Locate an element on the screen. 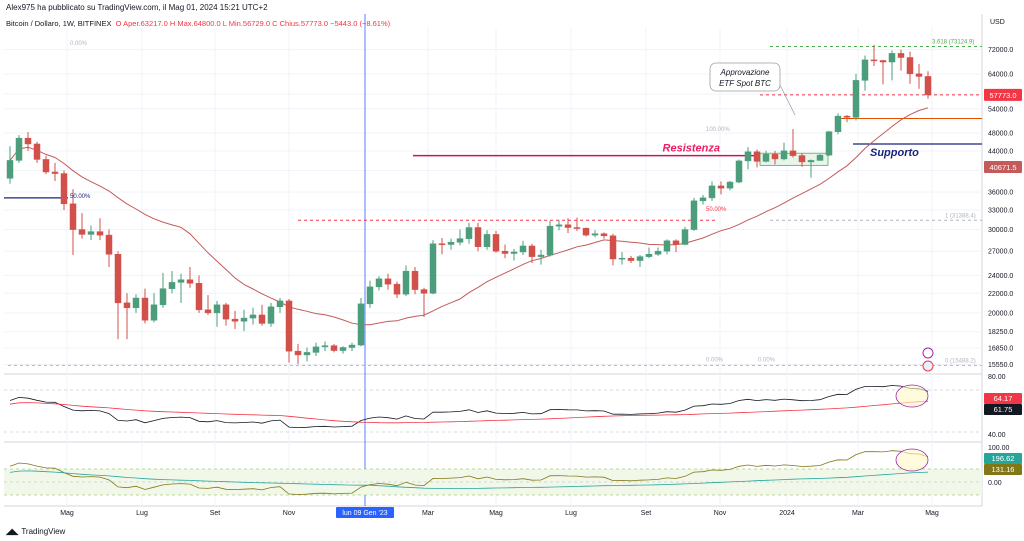  x-tick-label: Nov is located at coordinates (720, 513).